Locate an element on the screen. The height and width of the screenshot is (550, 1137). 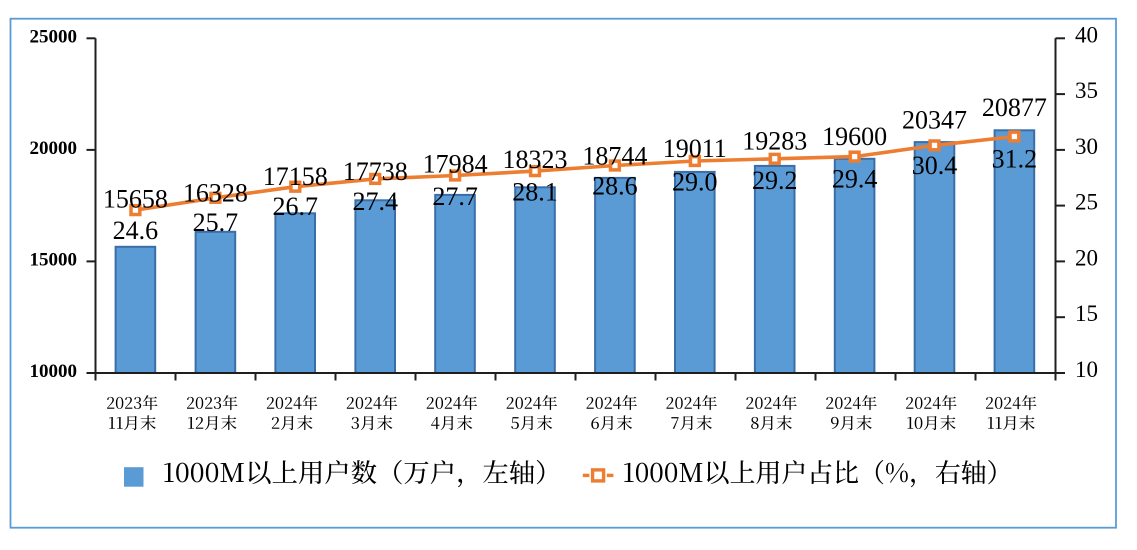
svg-text: 18744 is located at coordinates (614, 156).